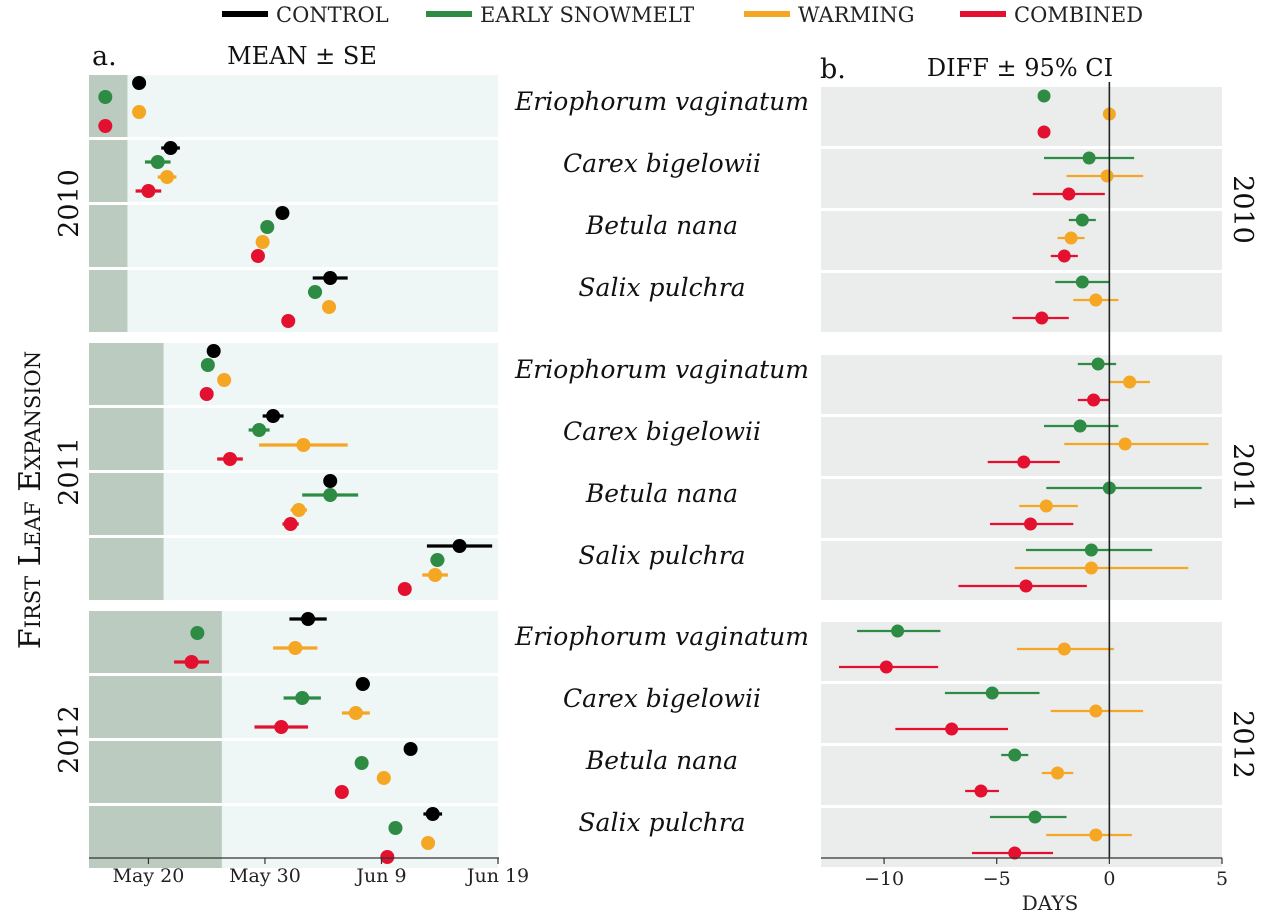 The height and width of the screenshot is (921, 1269). What do you see at coordinates (259, 430) in the screenshot?
I see `panel-a-point-2011-carex-bigelowii-early` at bounding box center [259, 430].